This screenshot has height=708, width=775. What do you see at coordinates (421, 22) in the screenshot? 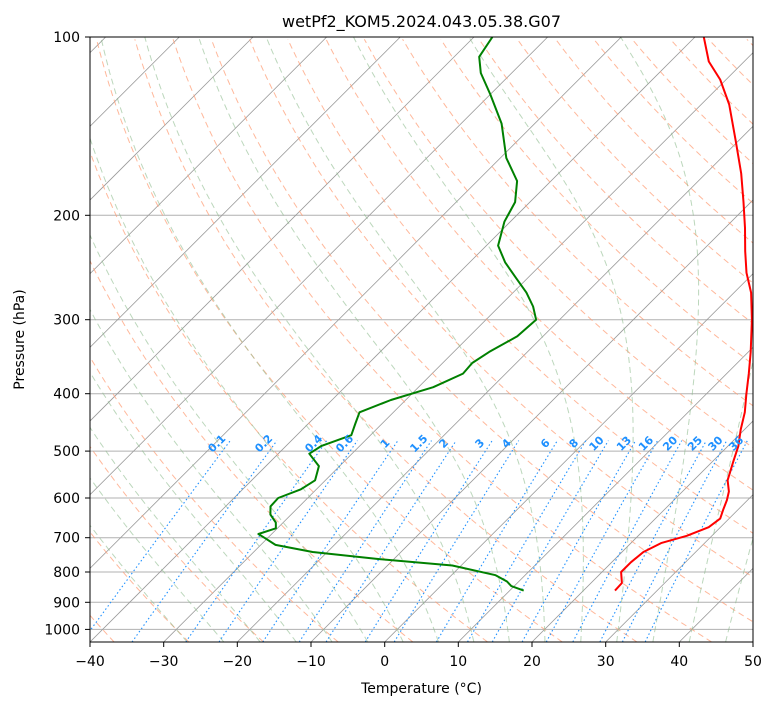
I see `chart-title: wetPf2_KOM5.2024.043.05.38.G07` at bounding box center [421, 22].